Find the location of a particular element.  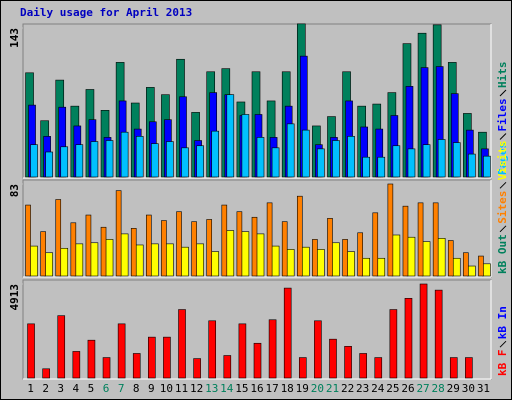

legend-label: Pages is located at coordinates (502, 158).